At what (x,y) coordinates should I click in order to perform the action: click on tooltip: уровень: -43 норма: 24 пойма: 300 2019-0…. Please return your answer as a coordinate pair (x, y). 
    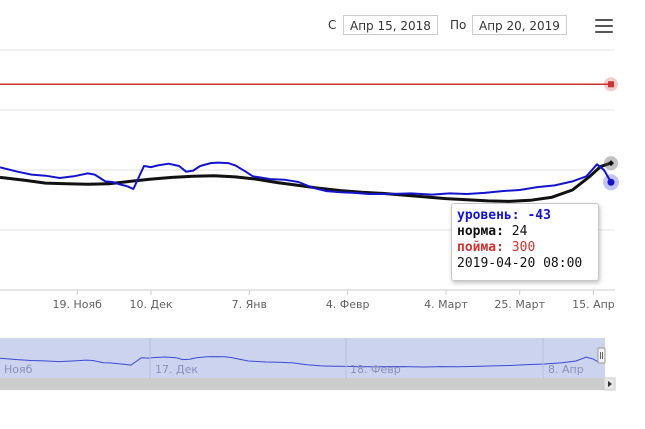
    Looking at the image, I should click on (525, 242).